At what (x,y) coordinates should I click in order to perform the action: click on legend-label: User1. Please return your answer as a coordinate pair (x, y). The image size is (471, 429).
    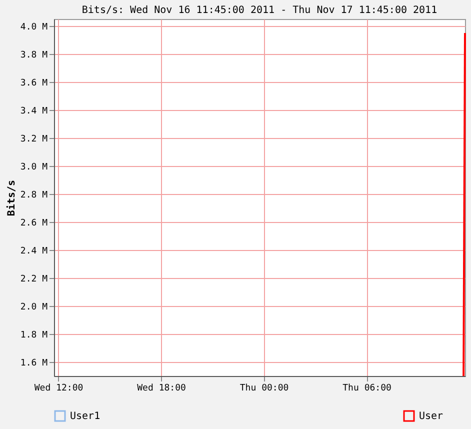
    Looking at the image, I should click on (85, 416).